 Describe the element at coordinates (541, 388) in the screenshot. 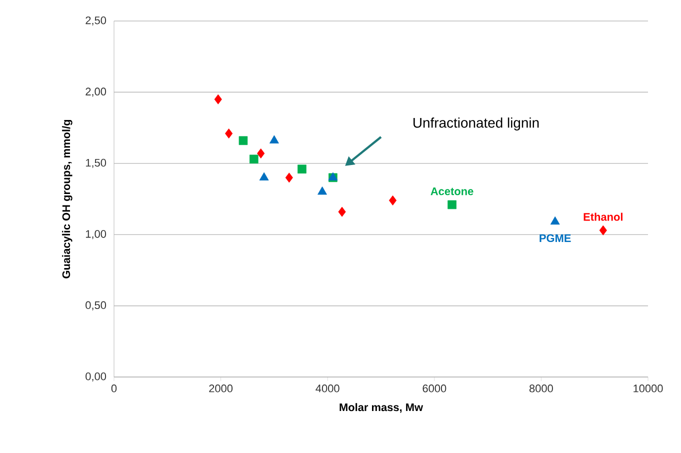

I see `x-tick-label: 8000` at that location.